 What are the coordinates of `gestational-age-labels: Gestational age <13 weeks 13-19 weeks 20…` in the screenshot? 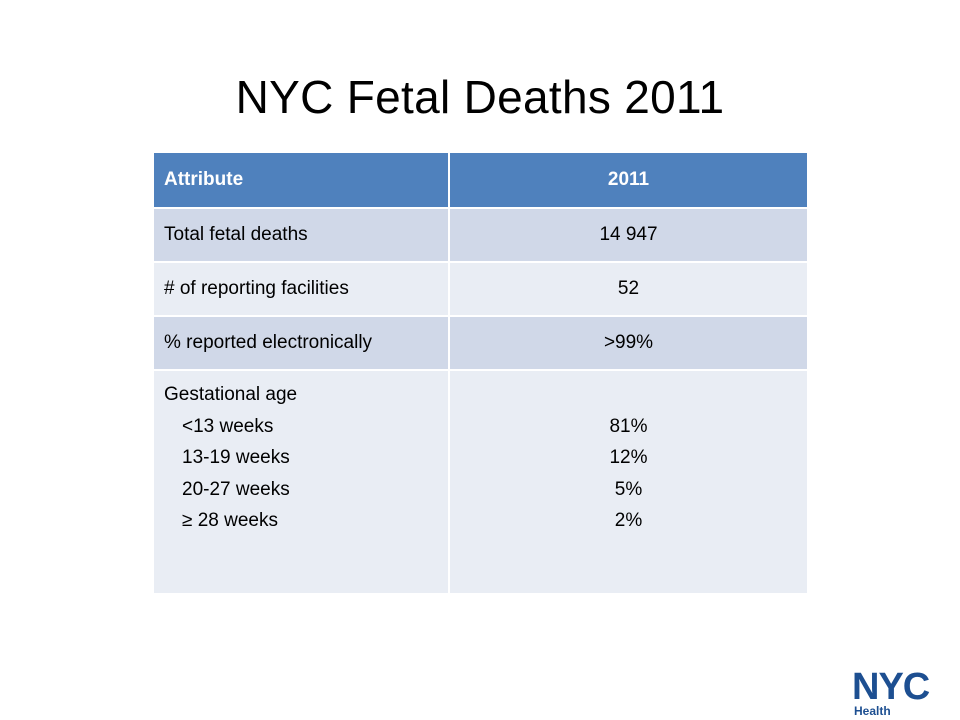 It's located at (301, 482).